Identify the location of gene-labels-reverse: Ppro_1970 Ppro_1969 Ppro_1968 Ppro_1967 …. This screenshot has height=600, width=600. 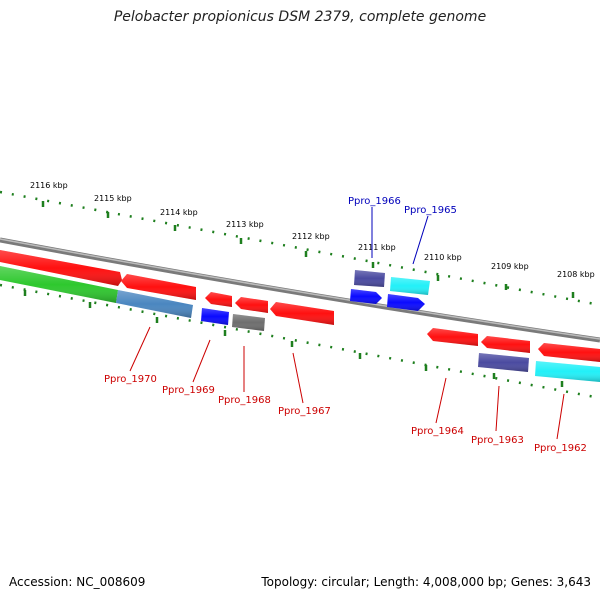
(345, 414).